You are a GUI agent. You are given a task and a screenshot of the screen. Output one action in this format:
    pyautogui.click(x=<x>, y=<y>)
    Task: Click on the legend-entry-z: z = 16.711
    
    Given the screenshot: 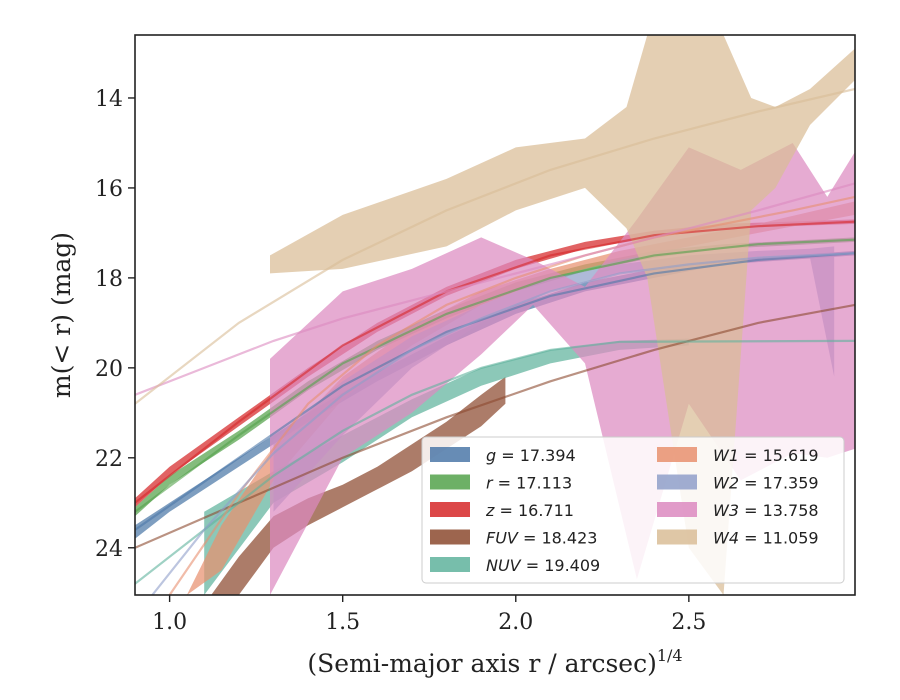 What is the action you would take?
    pyautogui.click(x=529, y=510)
    